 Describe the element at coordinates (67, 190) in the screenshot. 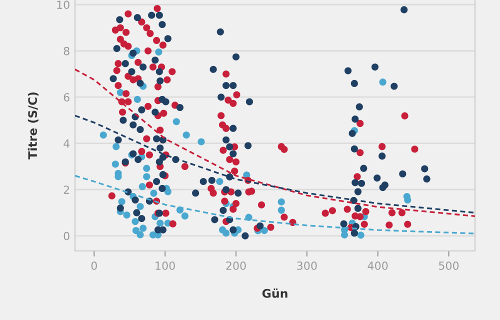

I see `y-tick-label: 2` at that location.